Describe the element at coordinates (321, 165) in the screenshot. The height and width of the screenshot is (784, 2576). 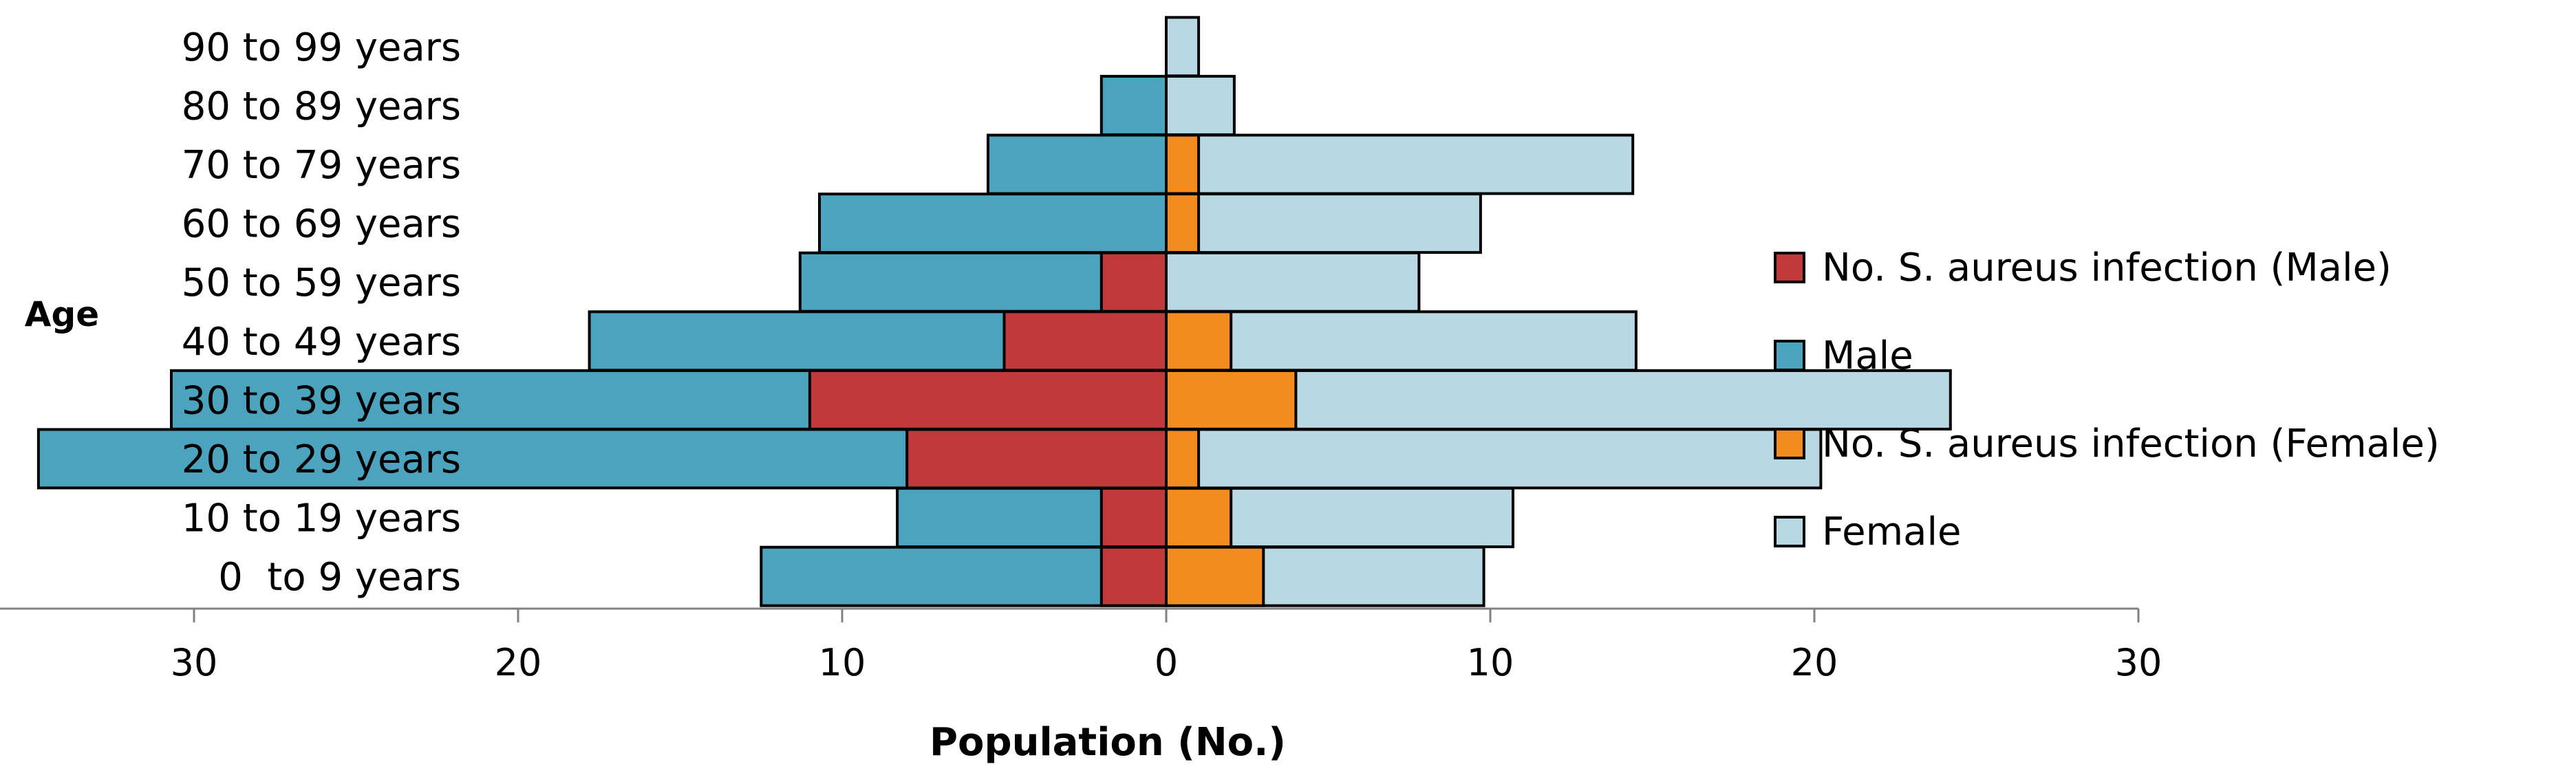
I see `category-label: 70 to 79 years` at that location.